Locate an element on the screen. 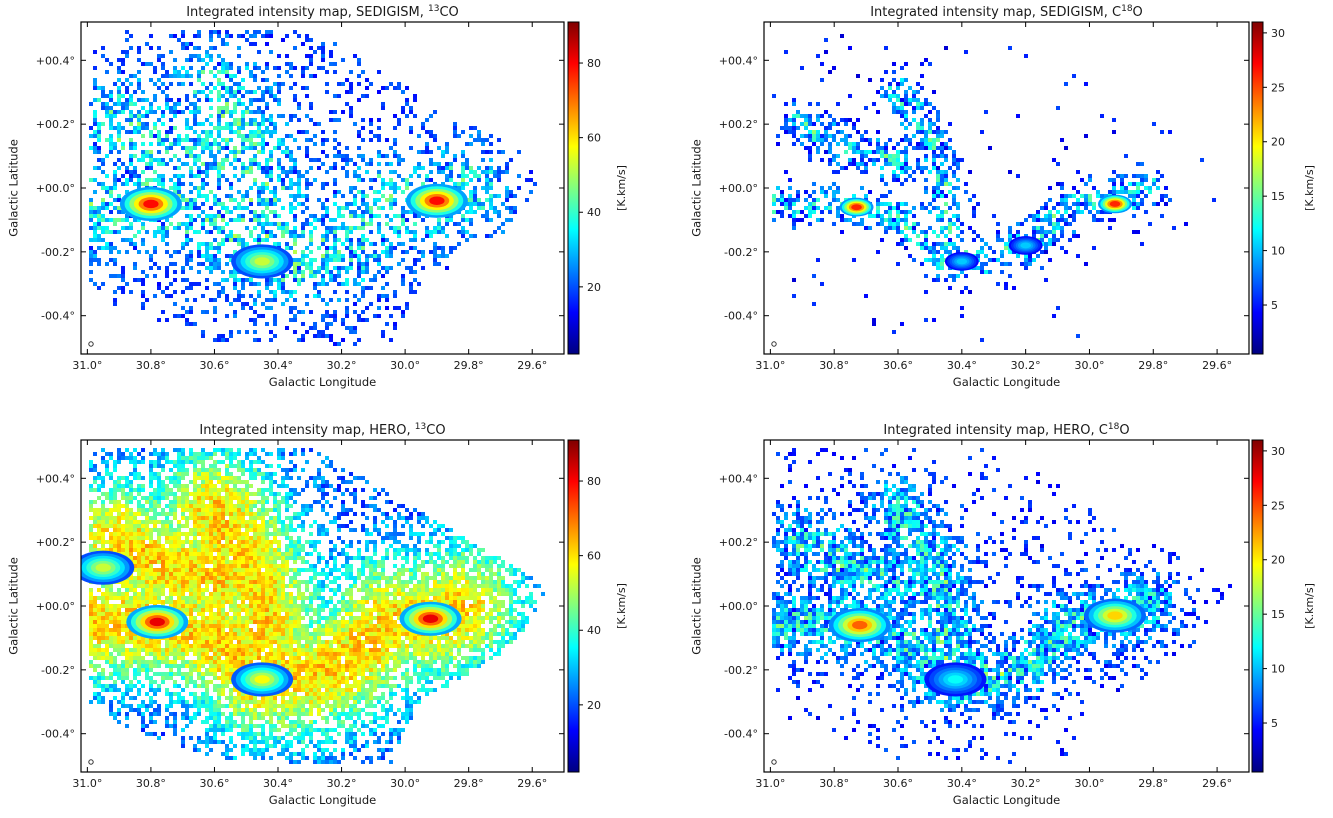 Image resolution: width=1333 pixels, height=818 pixels. title-text: Integrated intensity map, HERO, is located at coordinates (990, 430).